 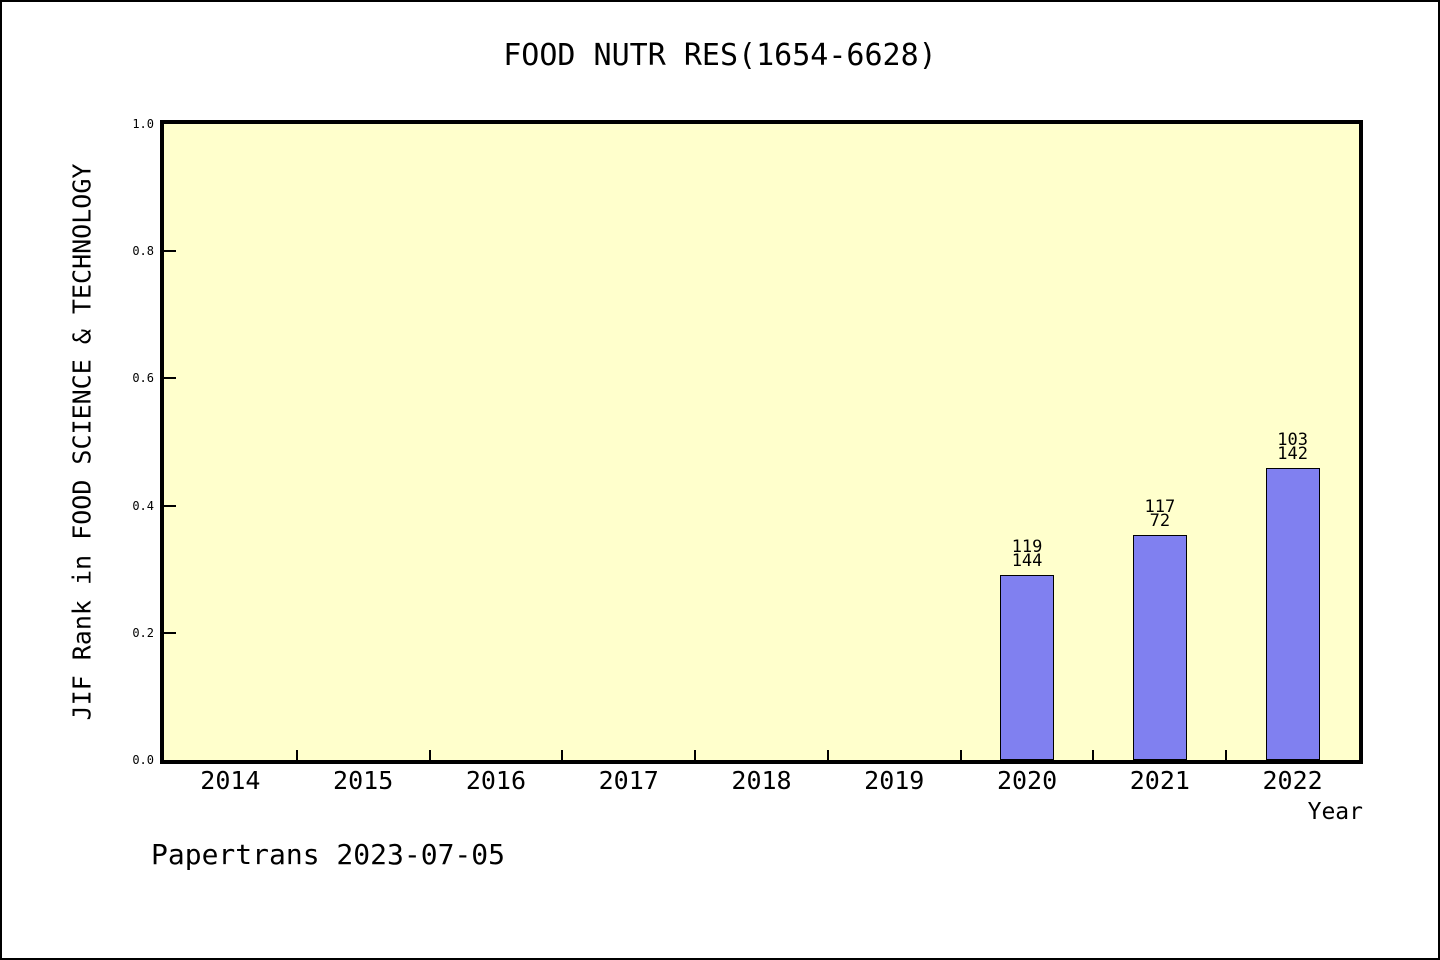 What do you see at coordinates (496, 780) in the screenshot?
I see `x-tick-label: 2016` at bounding box center [496, 780].